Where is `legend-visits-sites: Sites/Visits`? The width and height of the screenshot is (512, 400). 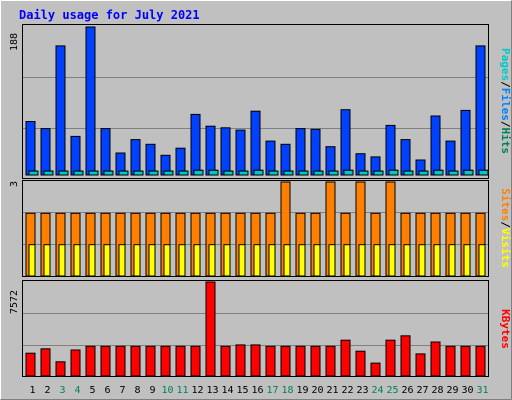 legend-visits-sites: Sites/Visits is located at coordinates (505, 228).